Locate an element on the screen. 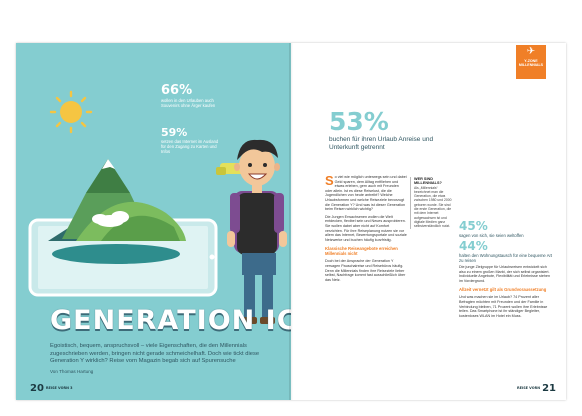 This screenshot has height=416, width=582. big-stat-value: 53% is located at coordinates (359, 121).